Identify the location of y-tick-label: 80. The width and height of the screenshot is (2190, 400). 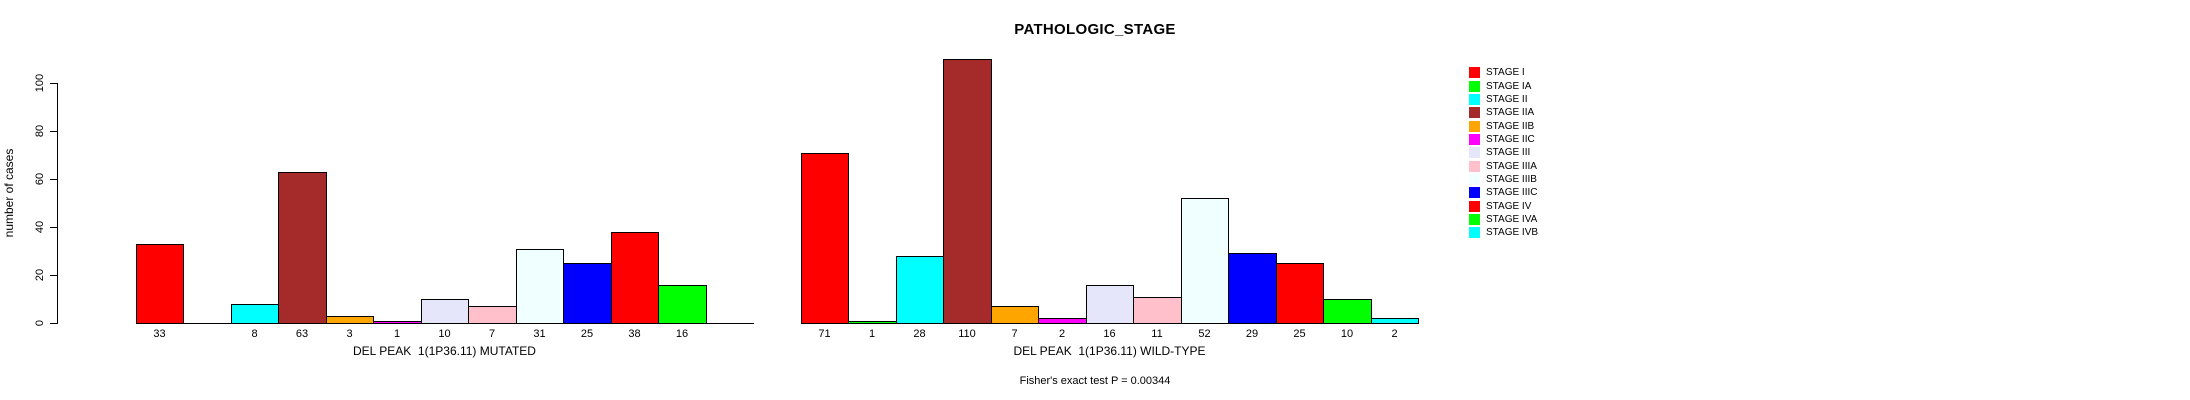
(40, 131).